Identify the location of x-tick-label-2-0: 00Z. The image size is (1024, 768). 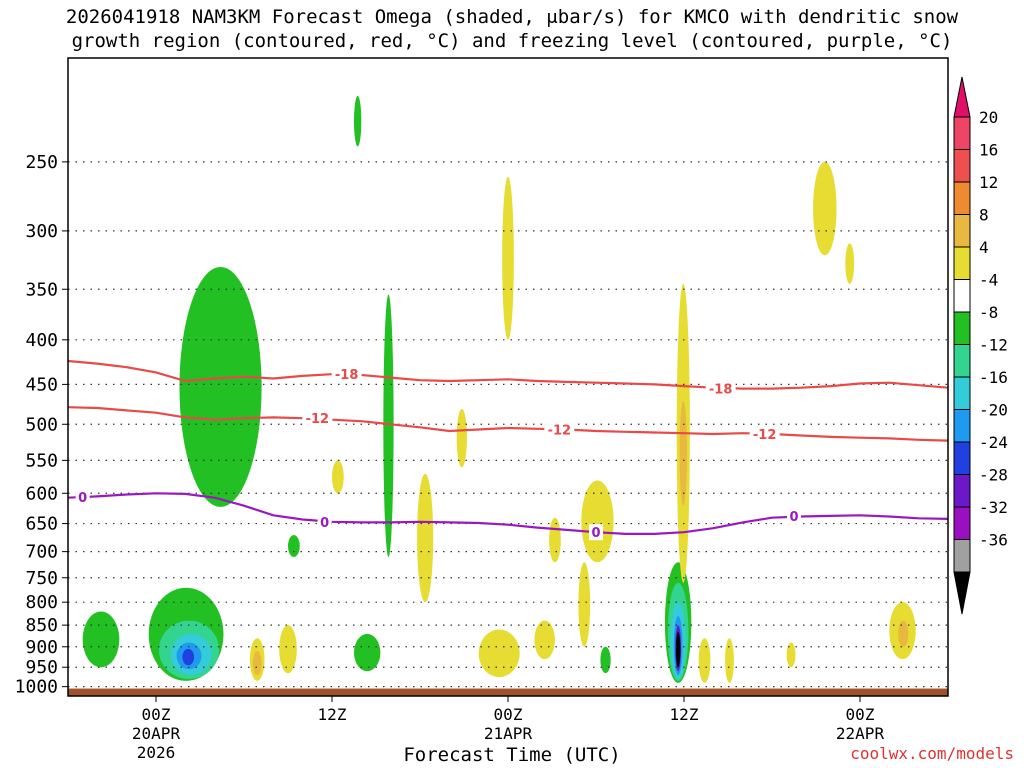
(508, 714).